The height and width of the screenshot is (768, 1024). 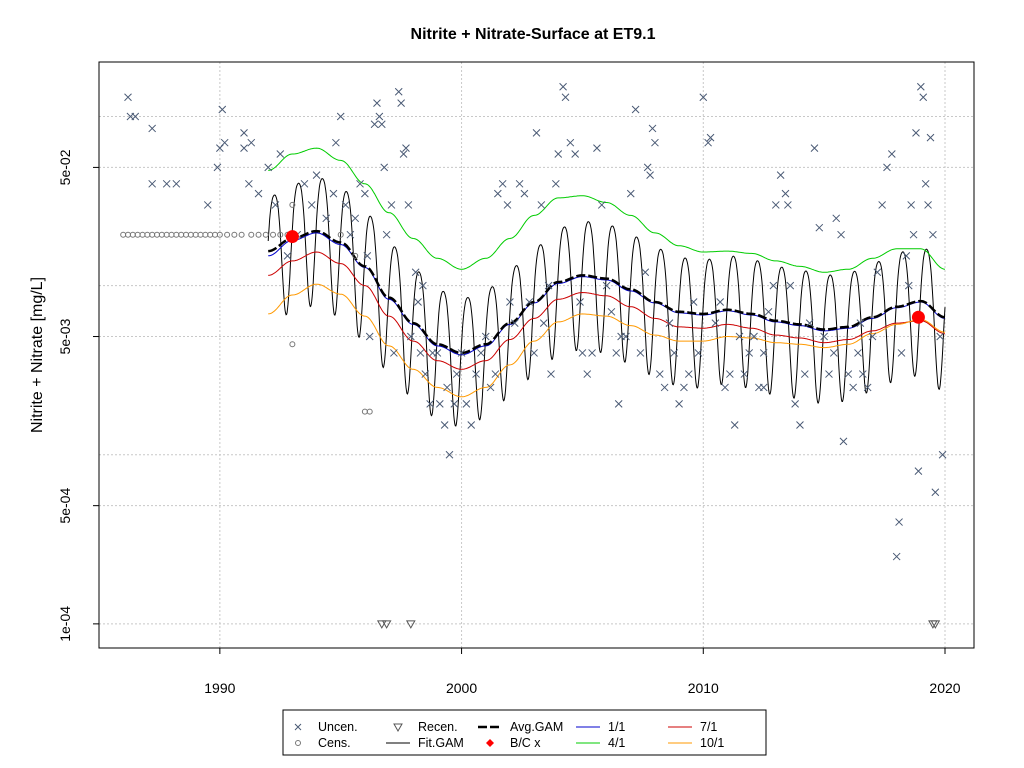 What do you see at coordinates (944, 688) in the screenshot?
I see `x-tick-label: 2020` at bounding box center [944, 688].